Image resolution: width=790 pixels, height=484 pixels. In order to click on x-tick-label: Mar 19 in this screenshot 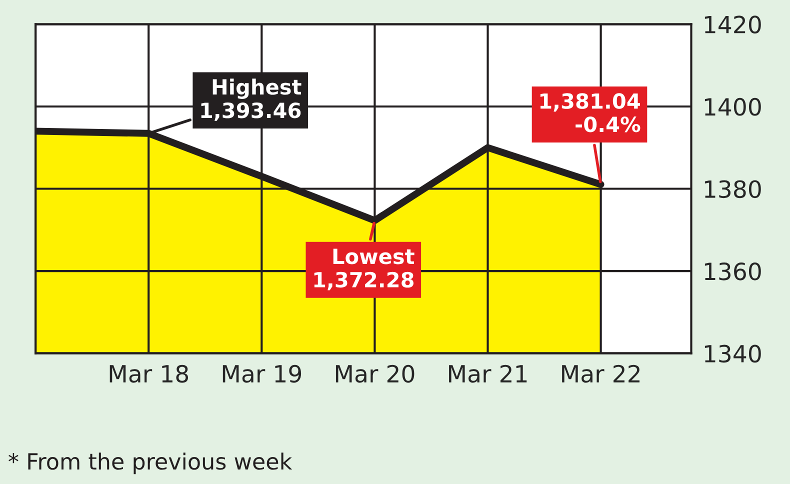, I will do `click(262, 373)`.